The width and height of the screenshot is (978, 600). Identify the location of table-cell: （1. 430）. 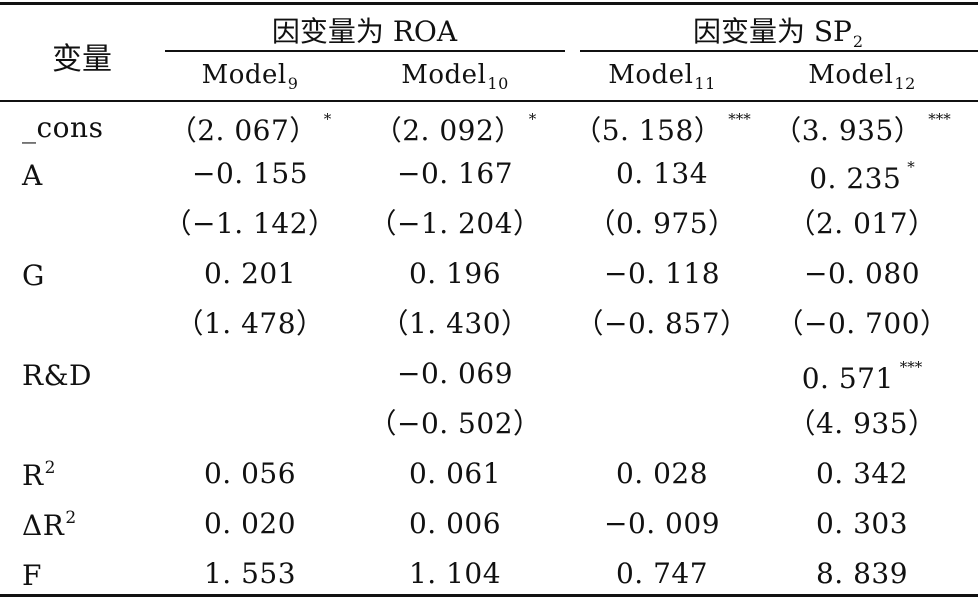
(454, 324).